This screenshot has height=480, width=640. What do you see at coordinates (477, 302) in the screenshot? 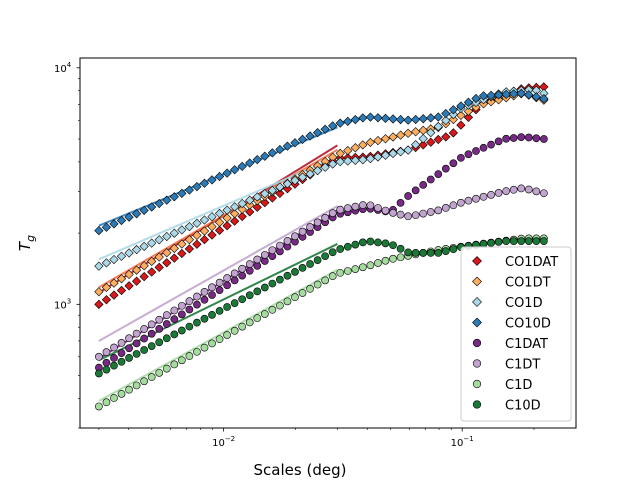
I see `legend-marker-co1d` at bounding box center [477, 302].